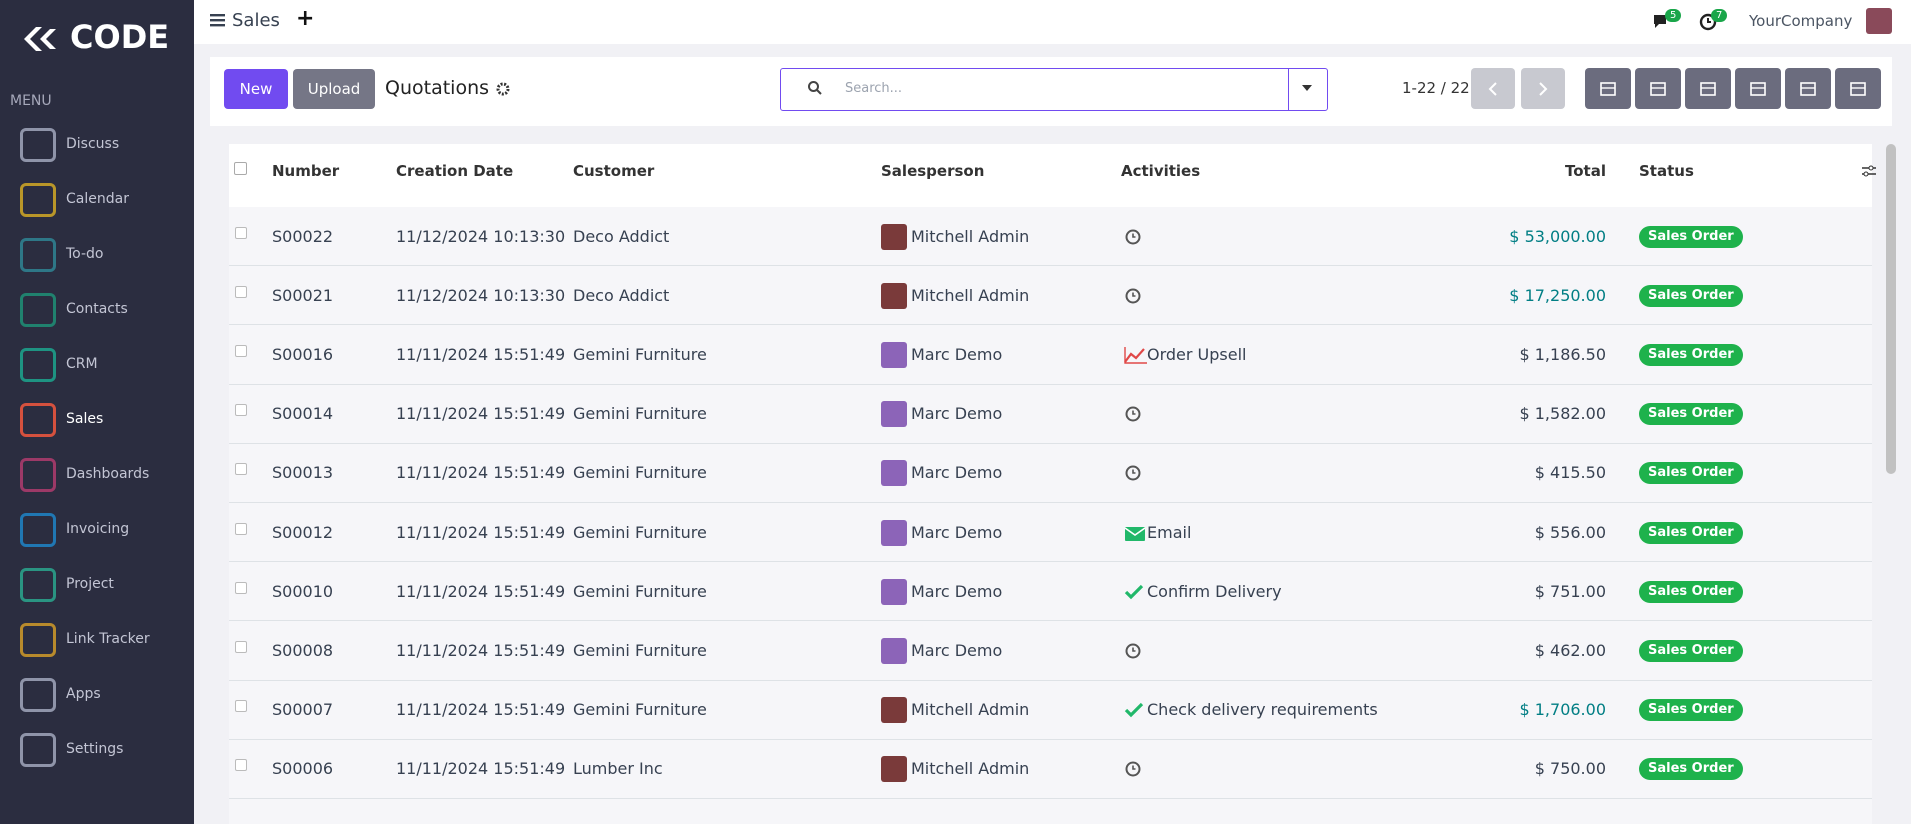  I want to click on salesperson-avatar, so click(894, 769).